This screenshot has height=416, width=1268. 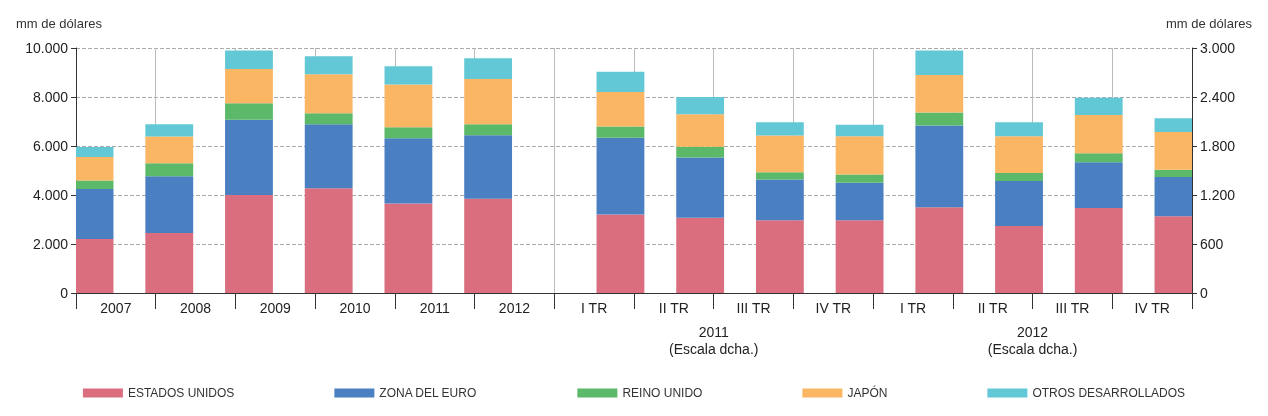 What do you see at coordinates (1204, 293) in the screenshot?
I see `y2-tick-label: 0` at bounding box center [1204, 293].